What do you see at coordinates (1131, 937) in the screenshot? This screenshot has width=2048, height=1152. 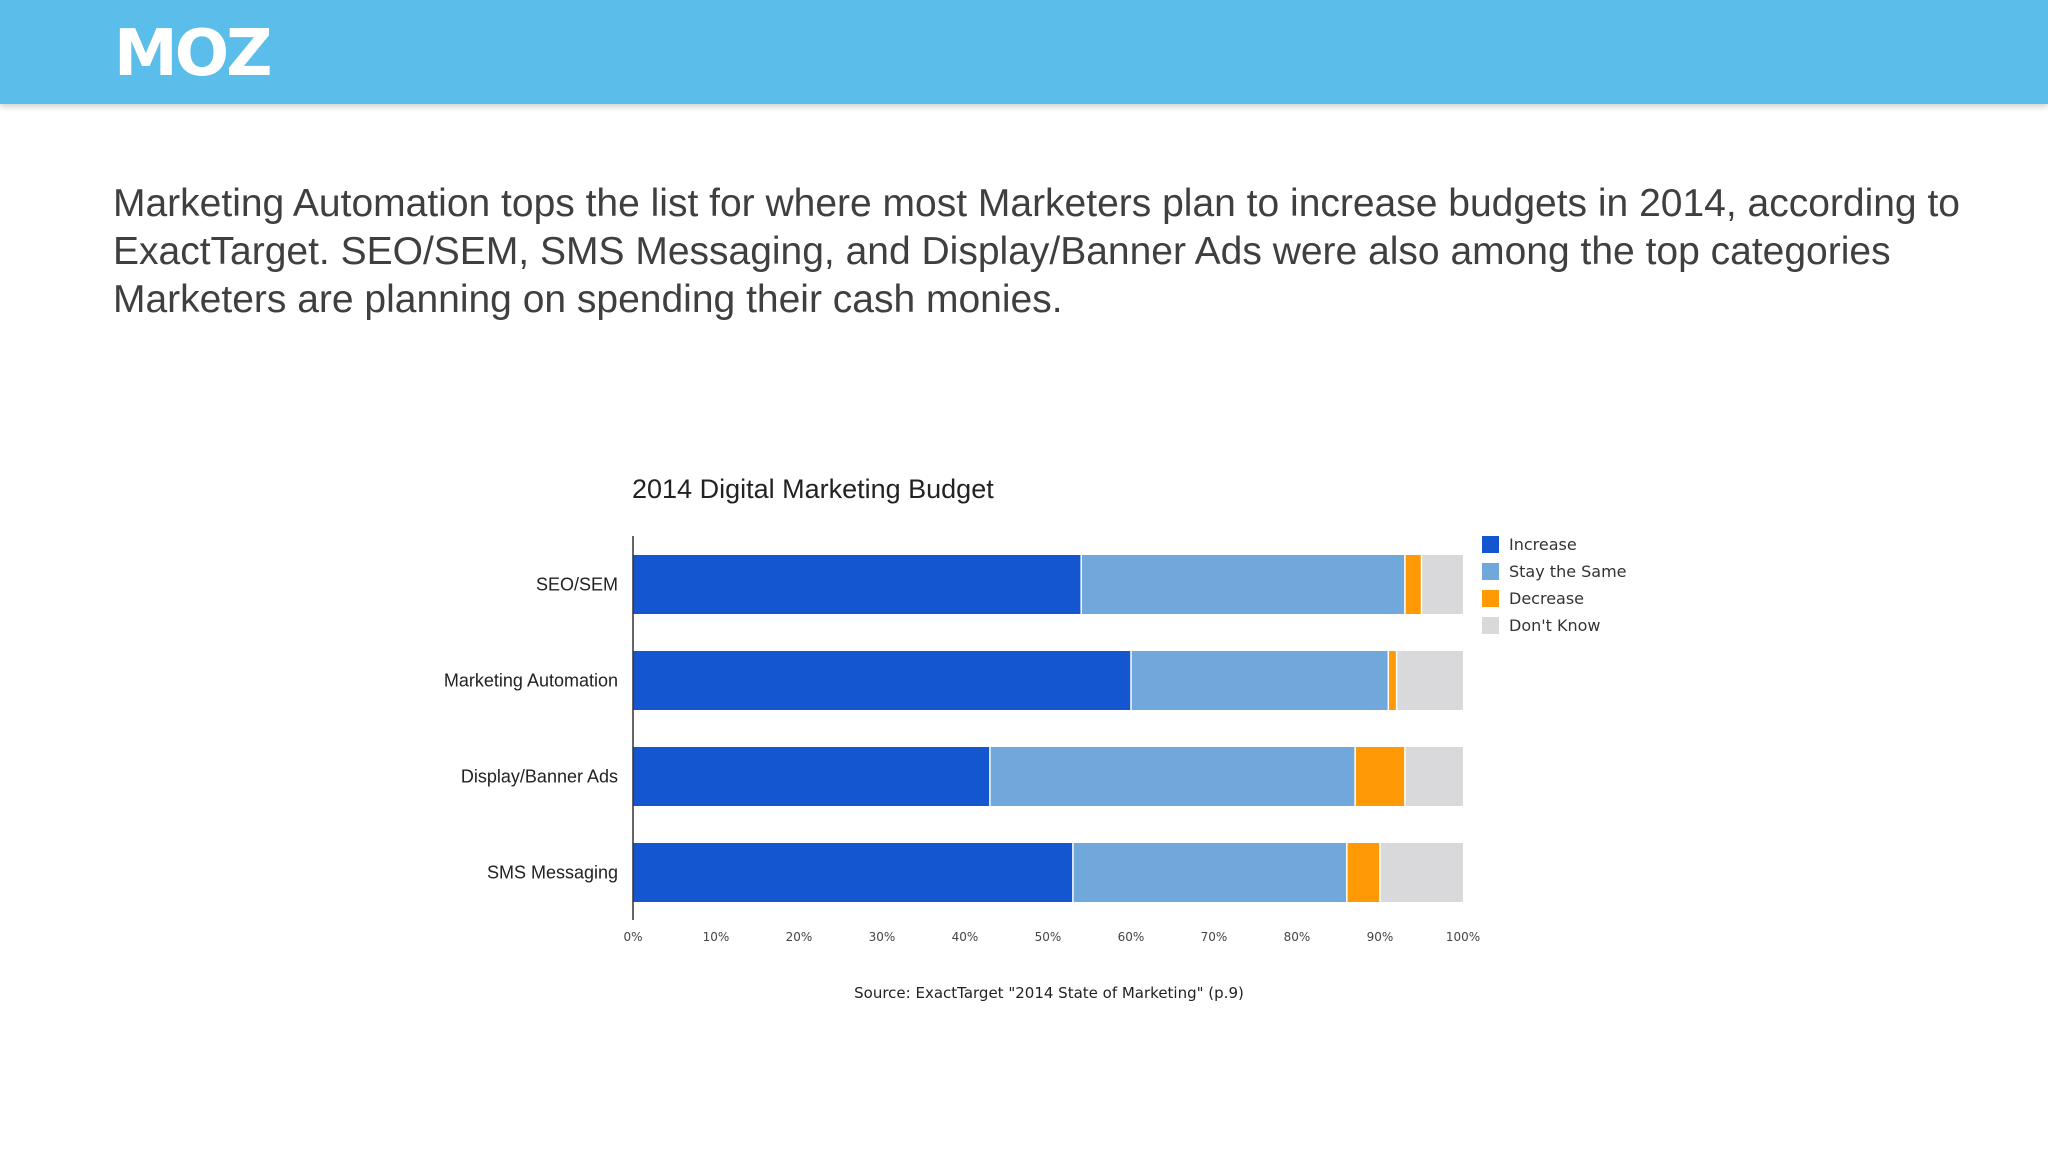 I see `x-tick-label: 60%` at bounding box center [1131, 937].